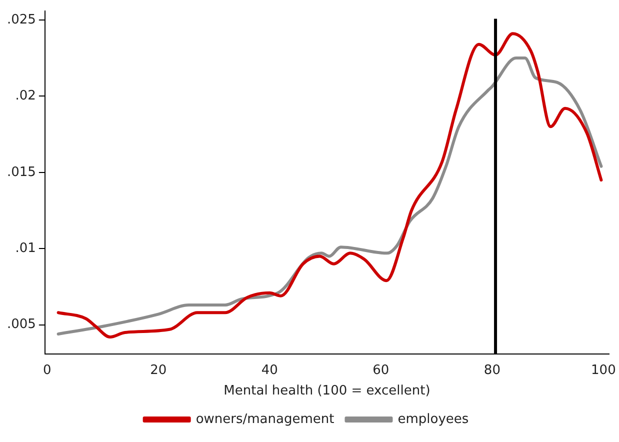 The height and width of the screenshot is (442, 619). Describe the element at coordinates (21, 324) in the screenshot. I see `y-tick-label: .005` at that location.